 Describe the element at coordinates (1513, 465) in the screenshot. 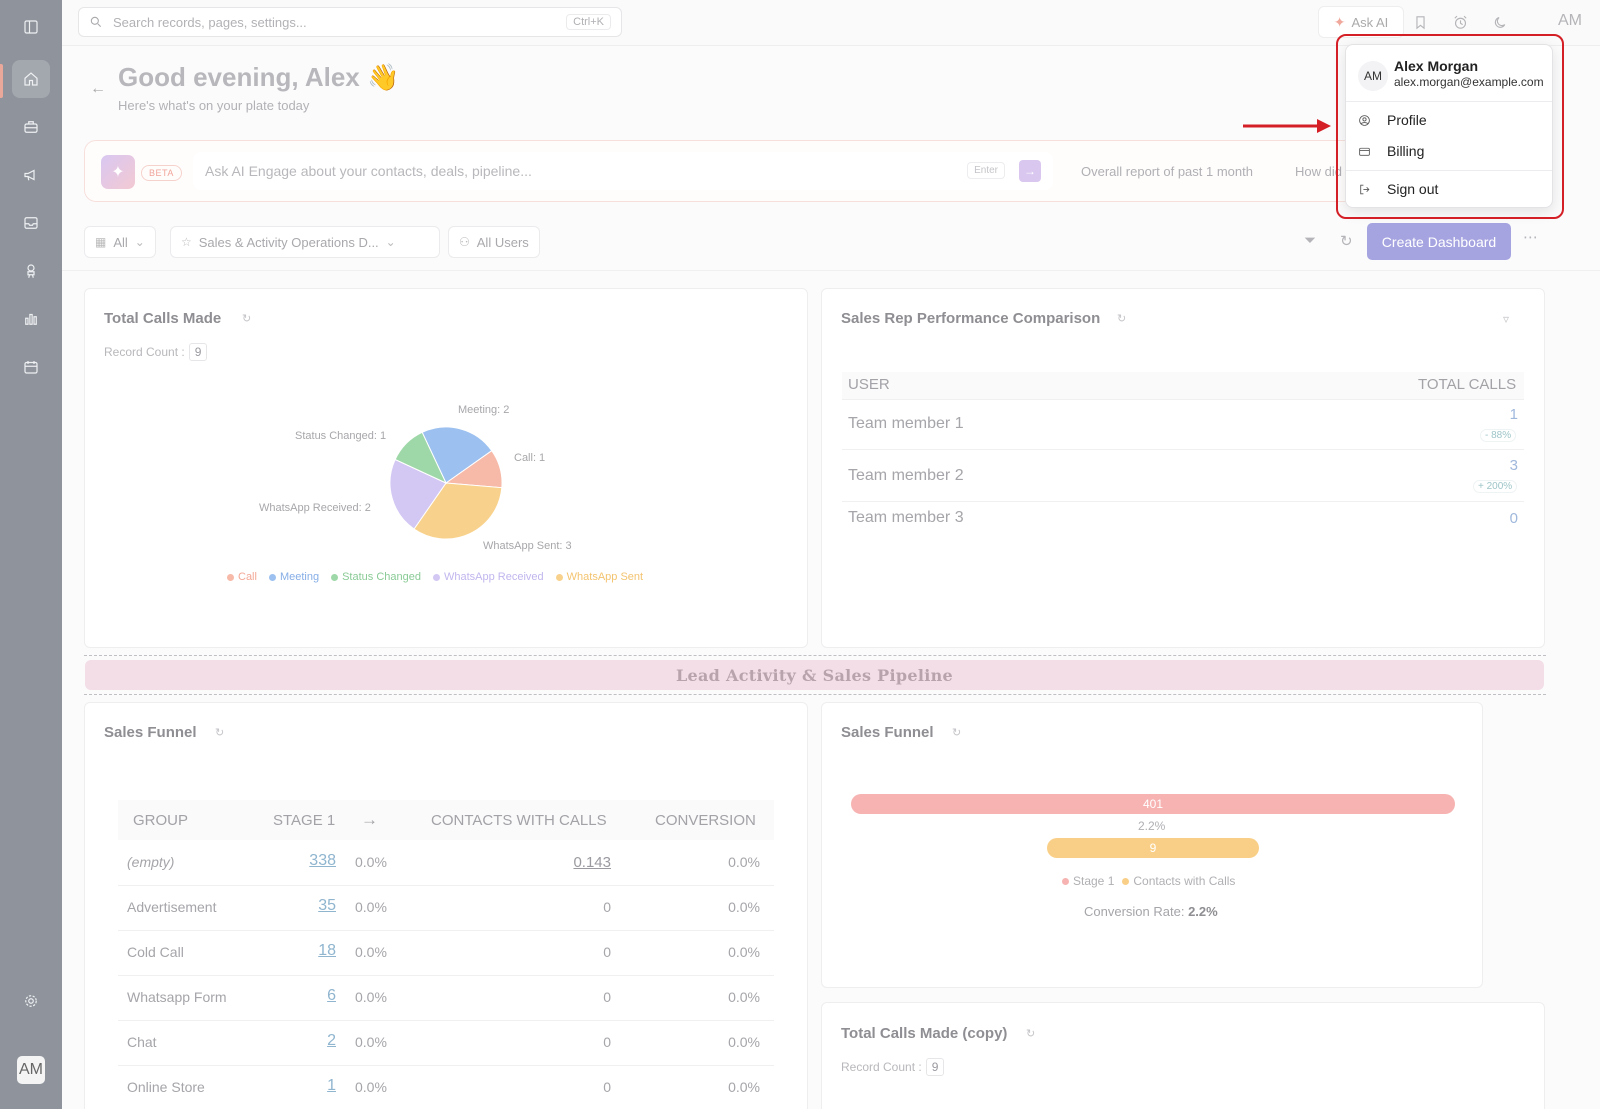

I see `rep-value: 3` at that location.